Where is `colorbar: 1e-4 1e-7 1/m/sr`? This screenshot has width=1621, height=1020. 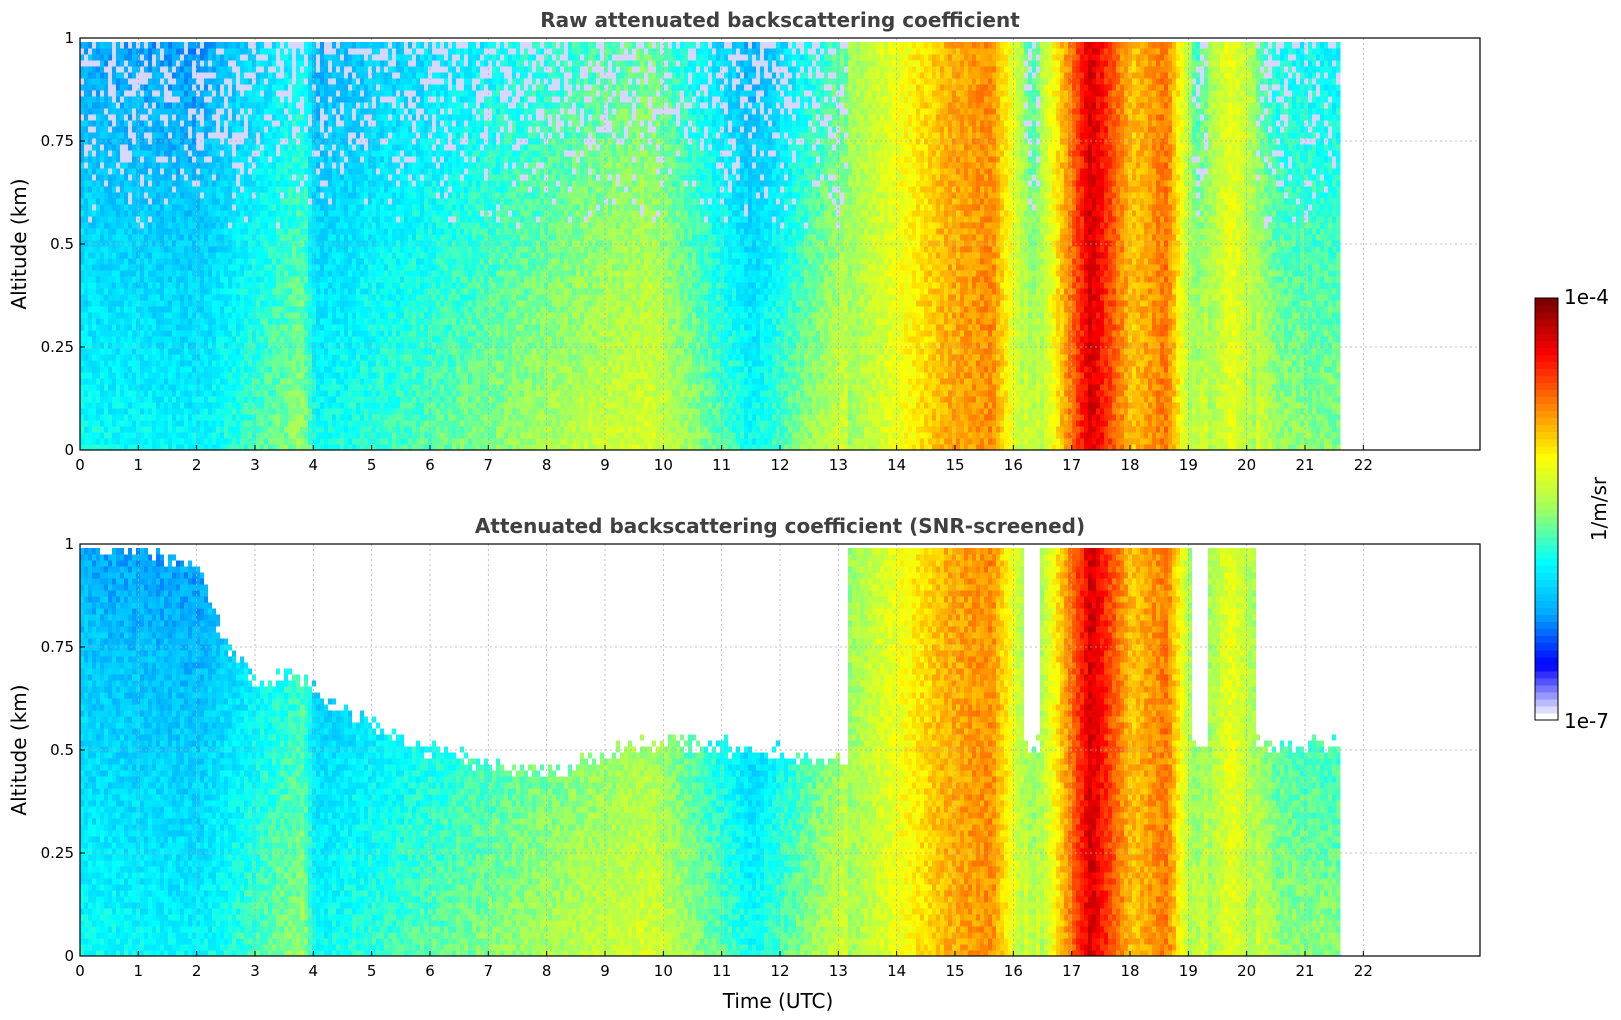 colorbar: 1e-4 1e-7 1/m/sr is located at coordinates (1572, 509).